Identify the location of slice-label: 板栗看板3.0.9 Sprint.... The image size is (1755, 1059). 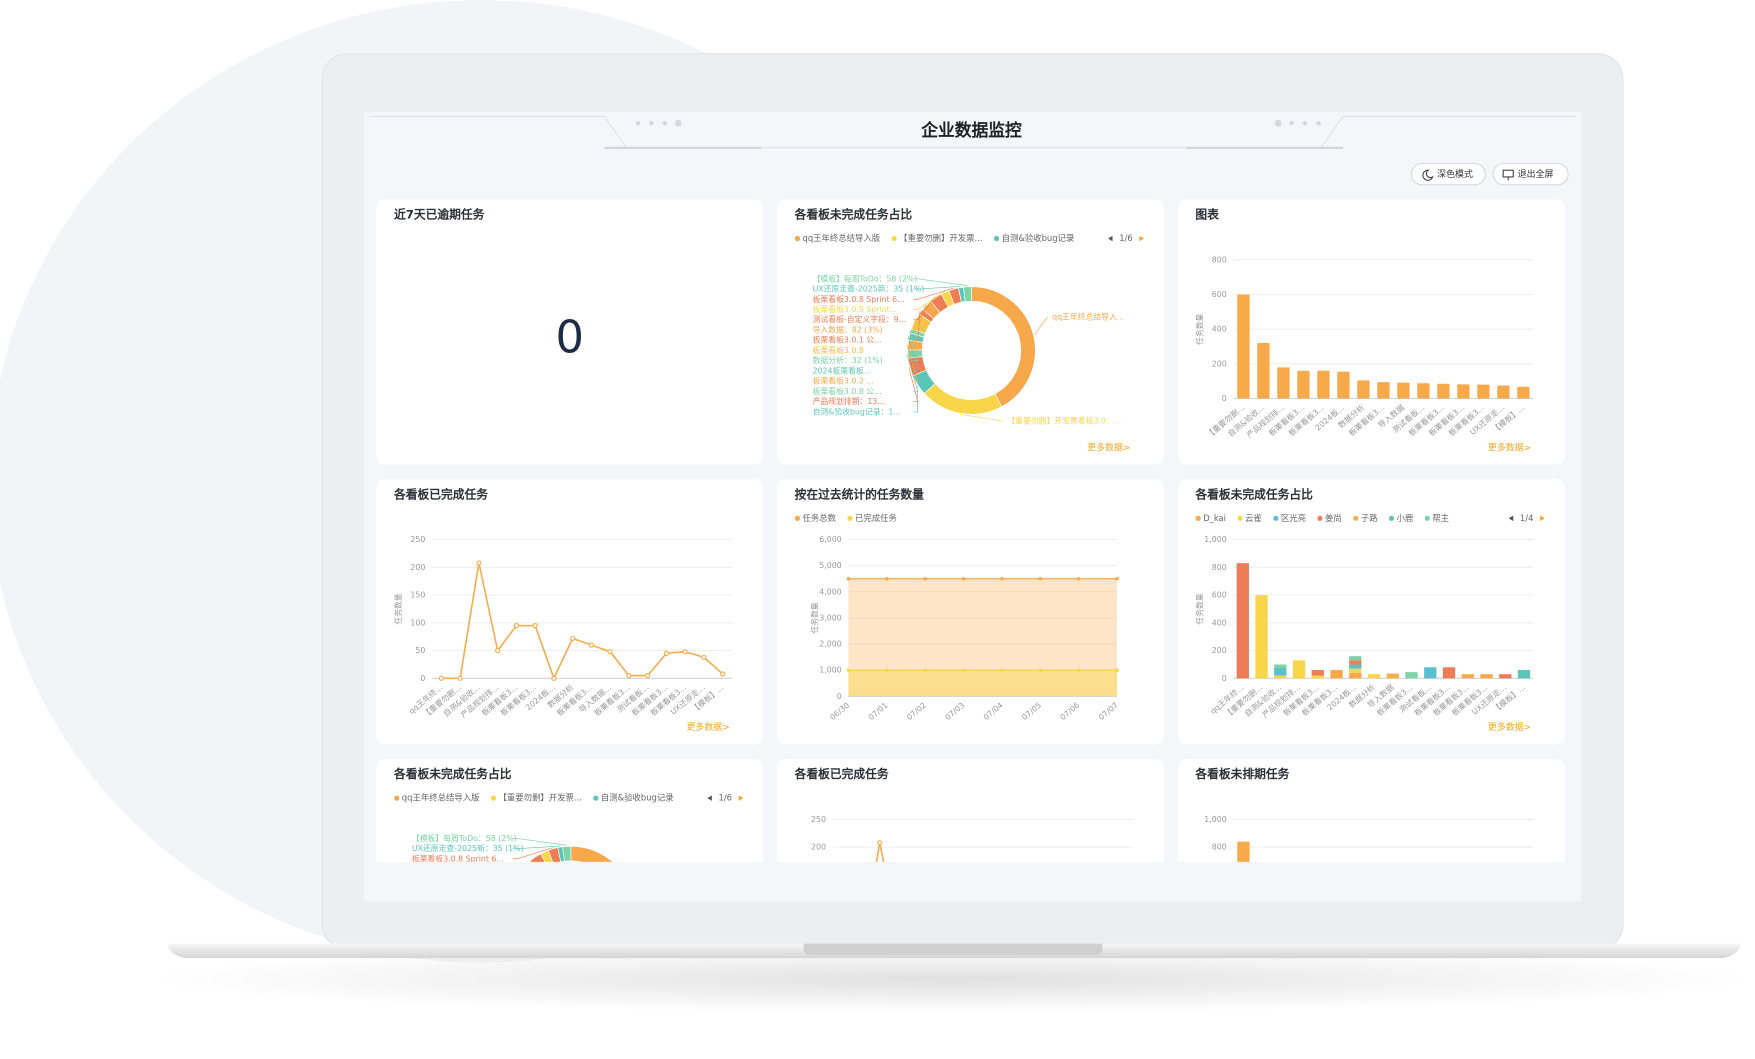
(855, 309).